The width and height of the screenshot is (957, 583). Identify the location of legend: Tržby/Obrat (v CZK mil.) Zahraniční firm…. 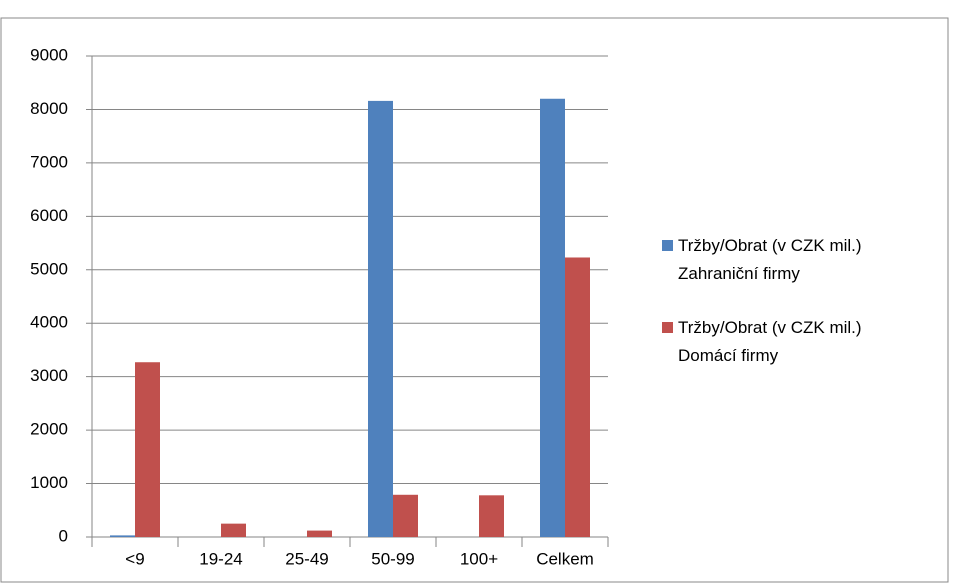
(767, 314).